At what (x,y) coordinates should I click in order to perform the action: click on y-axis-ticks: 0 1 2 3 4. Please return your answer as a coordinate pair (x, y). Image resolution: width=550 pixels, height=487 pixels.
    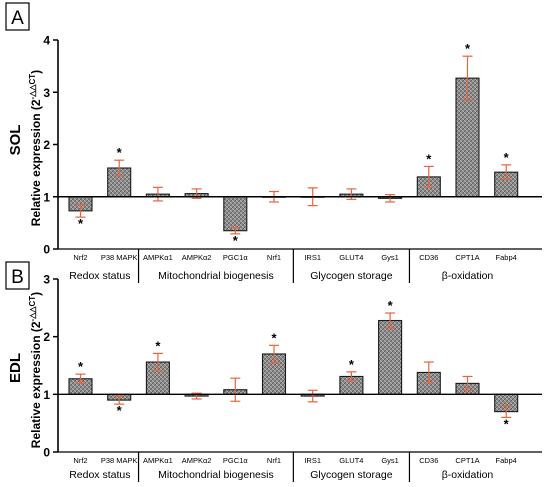
    Looking at the image, I should click on (50, 145).